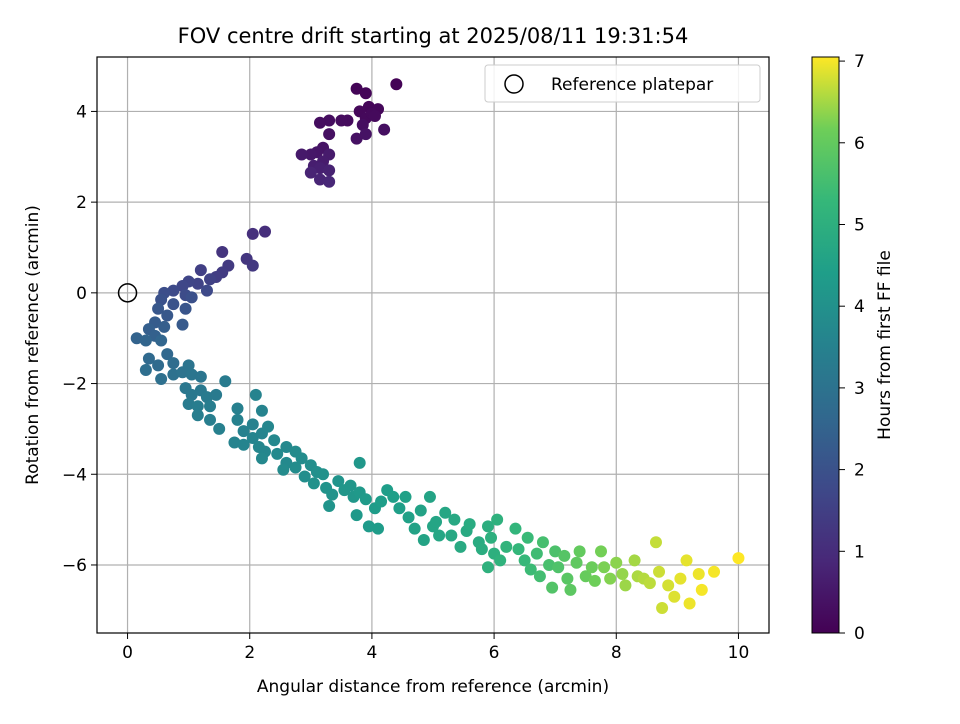  I want to click on colorbar-tick-label: 3, so click(859, 389).